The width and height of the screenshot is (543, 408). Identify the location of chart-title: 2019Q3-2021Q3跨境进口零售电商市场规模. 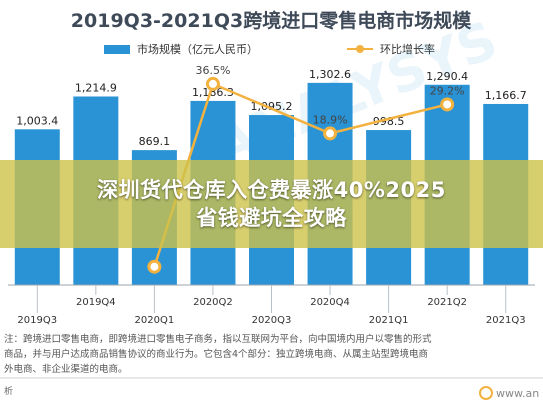
(271, 20).